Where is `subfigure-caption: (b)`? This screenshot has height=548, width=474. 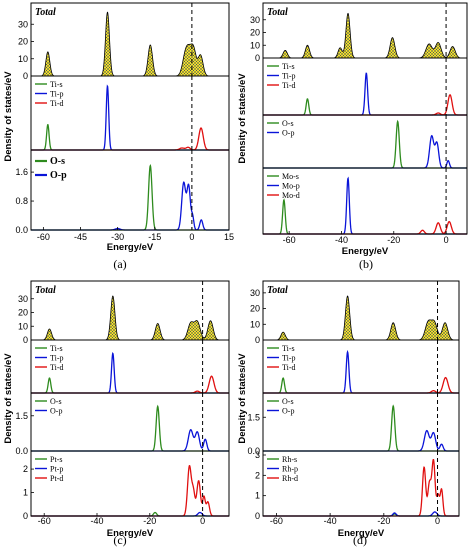 subfigure-caption: (b) is located at coordinates (366, 264).